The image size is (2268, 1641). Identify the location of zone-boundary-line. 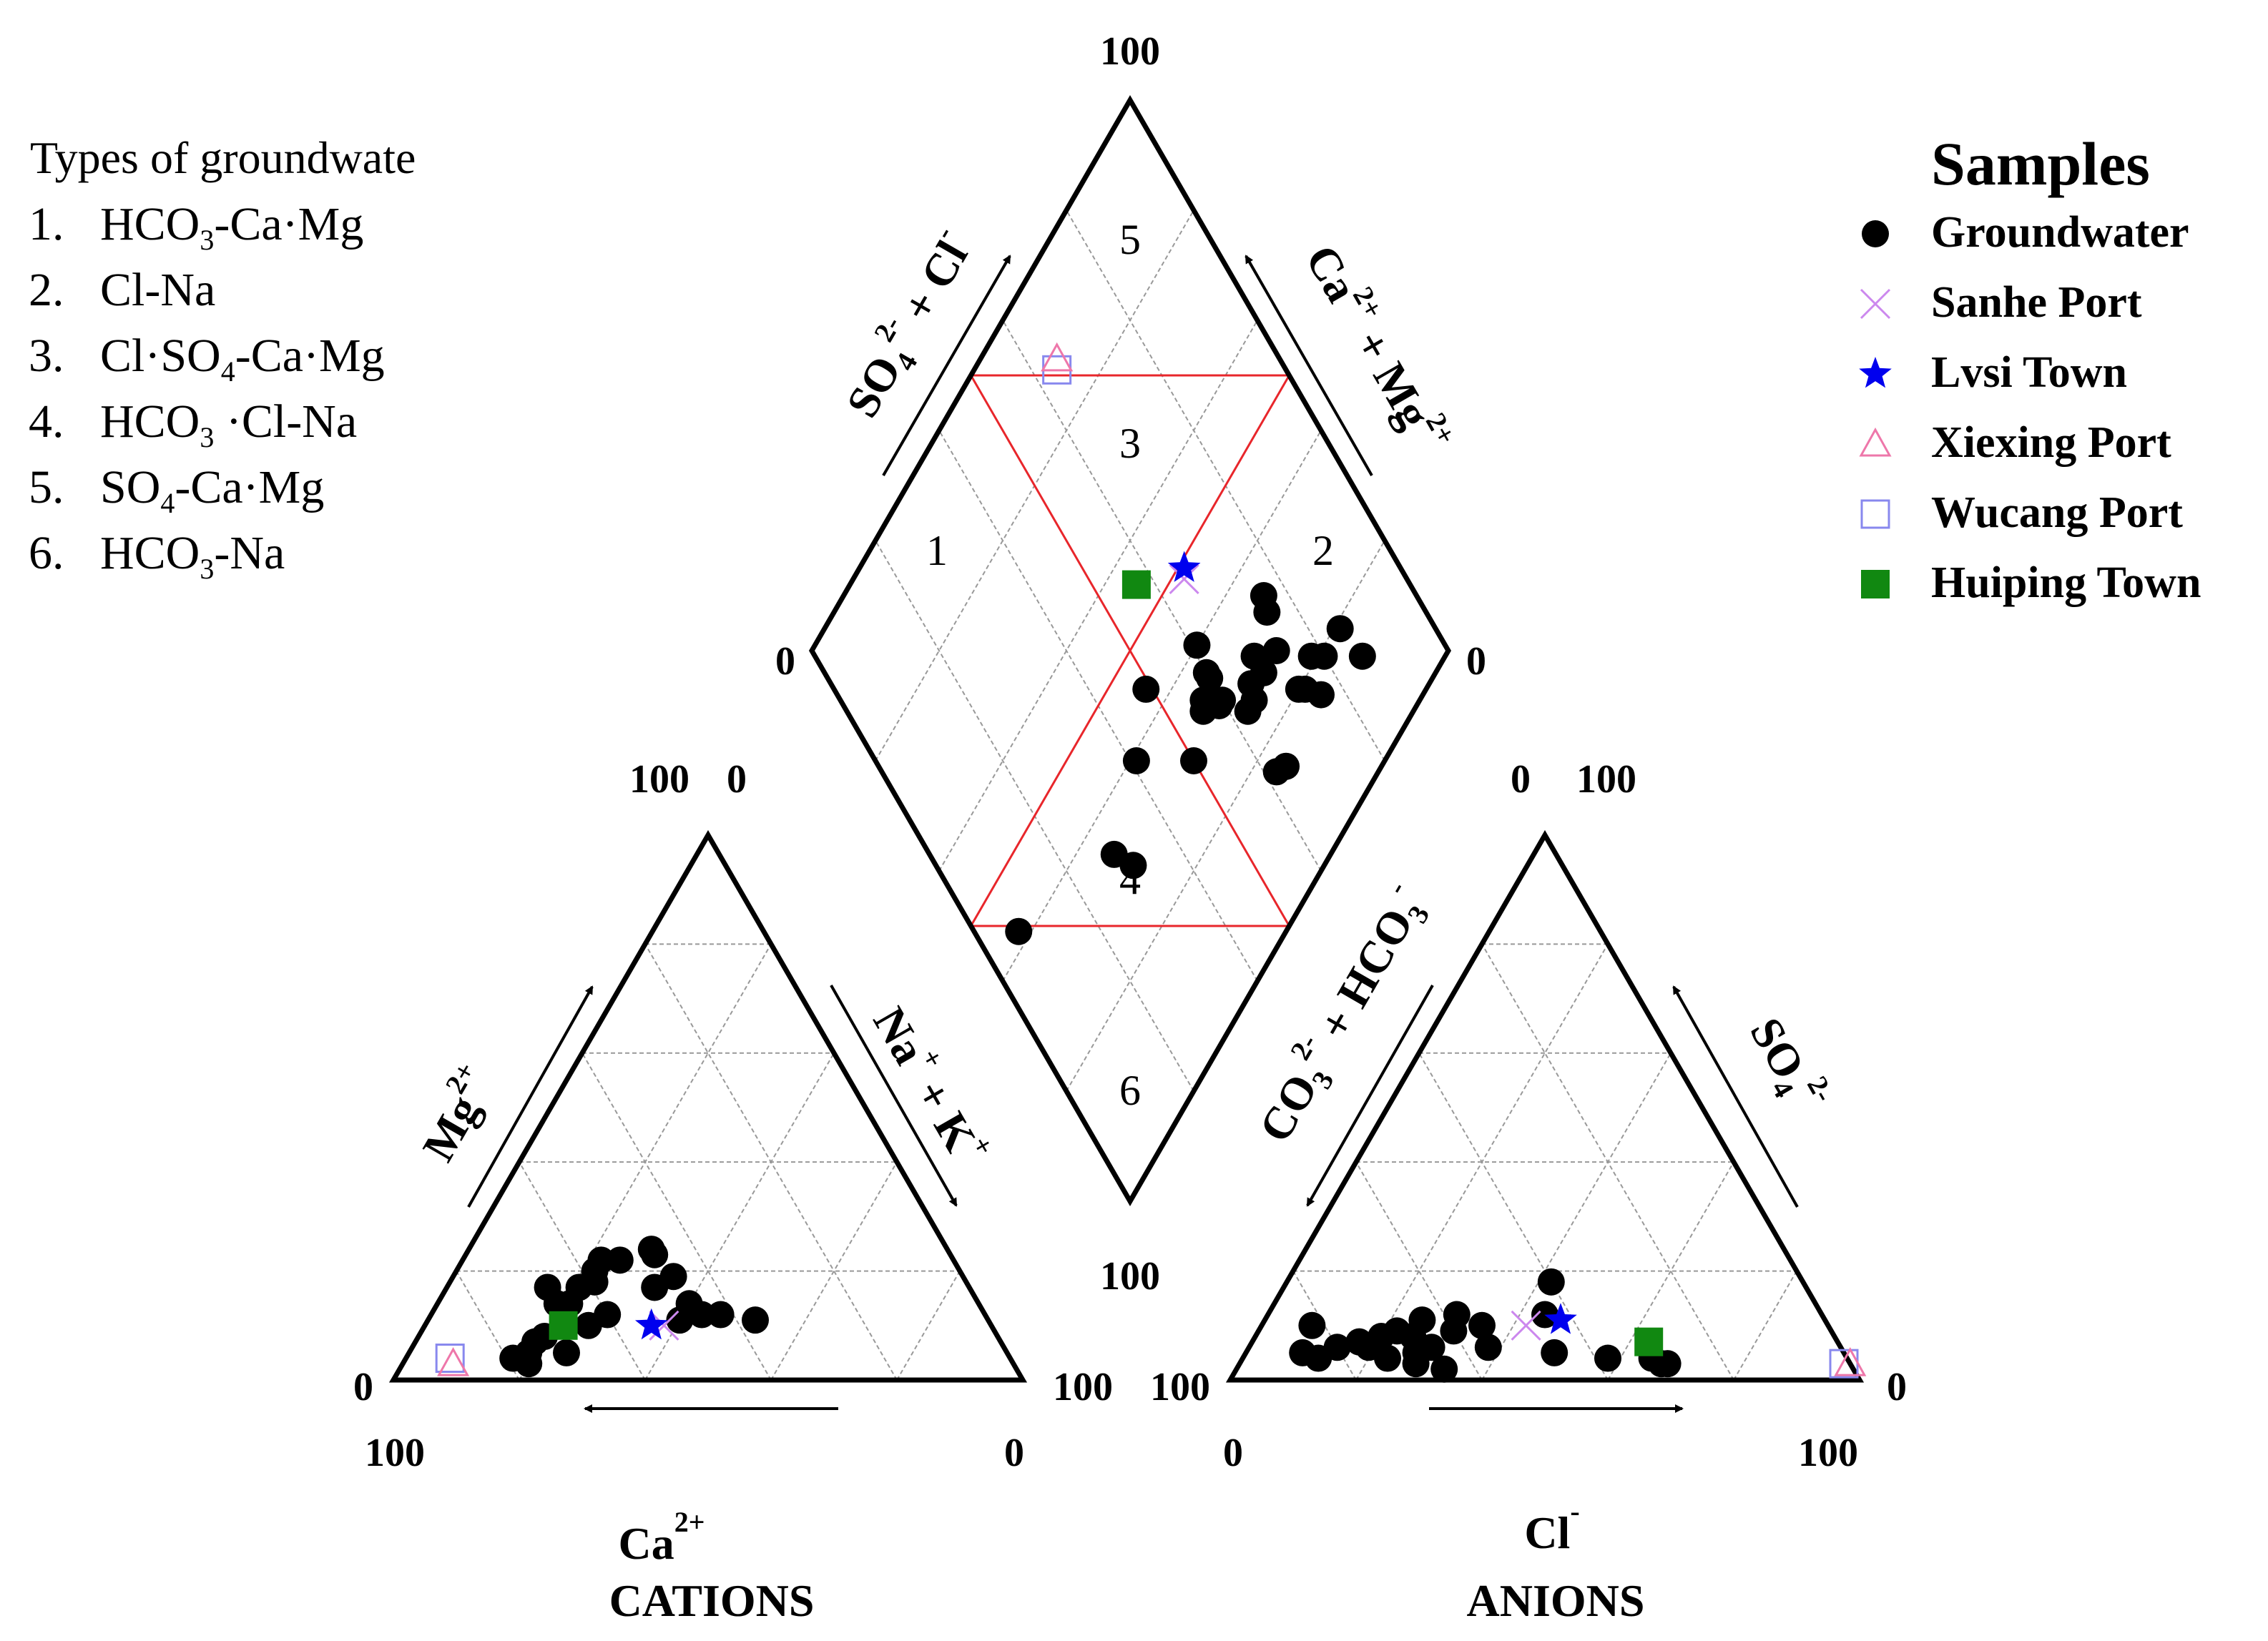
(1130, 651).